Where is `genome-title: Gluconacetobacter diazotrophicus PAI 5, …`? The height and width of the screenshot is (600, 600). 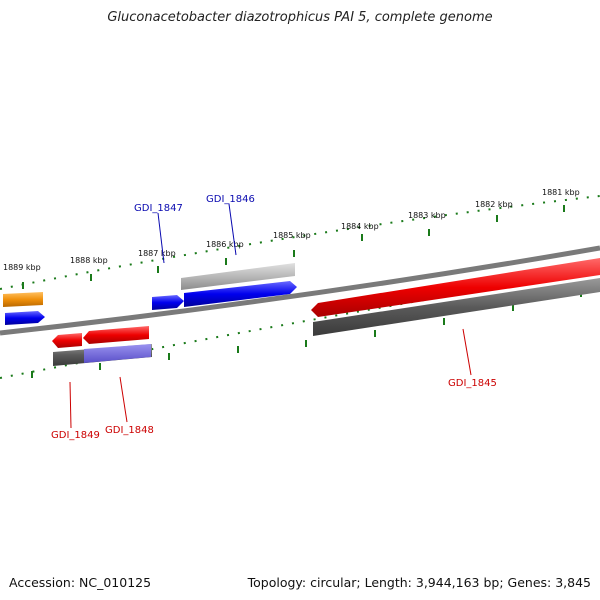 genome-title: Gluconacetobacter diazotrophicus PAI 5, … is located at coordinates (300, 17).